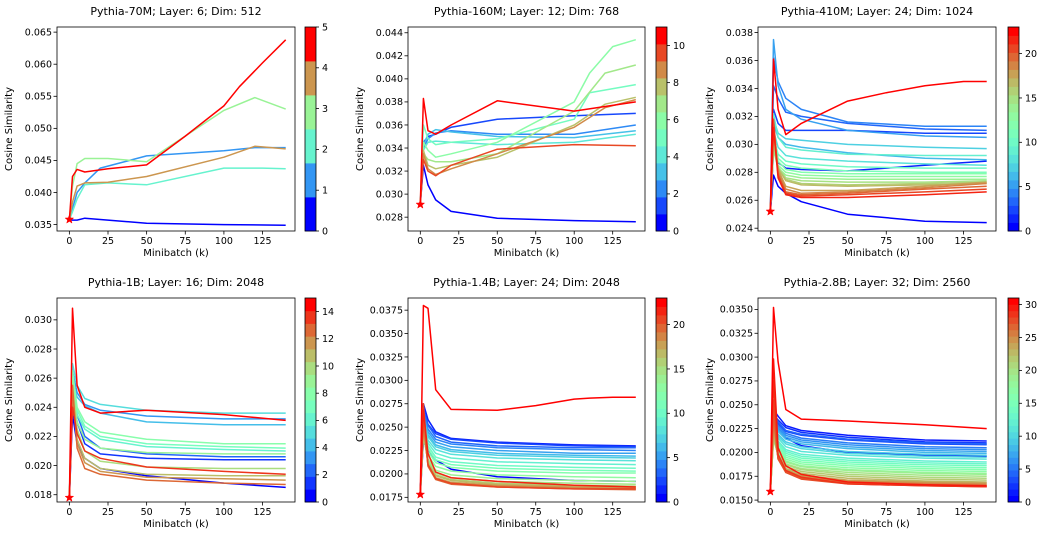 The image size is (1042, 537). Describe the element at coordinates (389, 194) in the screenshot. I see `y-tick-label: 0.030` at that location.